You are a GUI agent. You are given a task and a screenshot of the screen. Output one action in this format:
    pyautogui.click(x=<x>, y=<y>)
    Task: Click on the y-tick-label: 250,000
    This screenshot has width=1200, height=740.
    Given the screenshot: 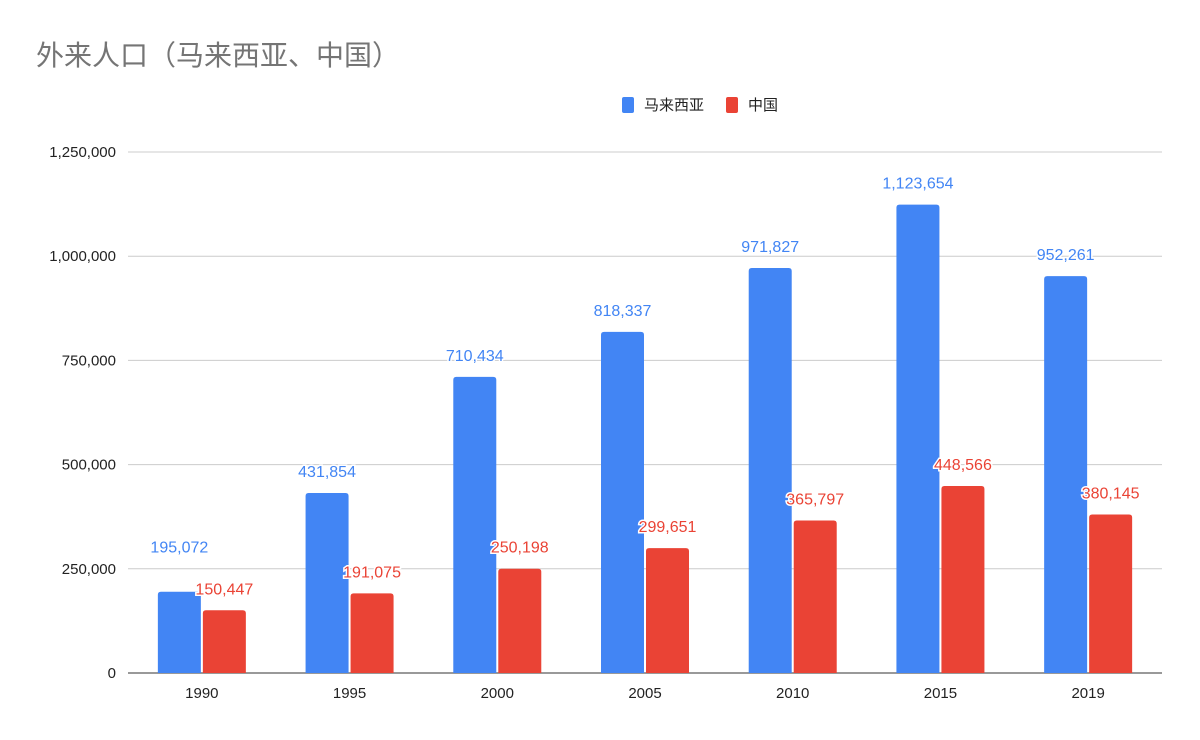 What is the action you would take?
    pyautogui.click(x=89, y=569)
    